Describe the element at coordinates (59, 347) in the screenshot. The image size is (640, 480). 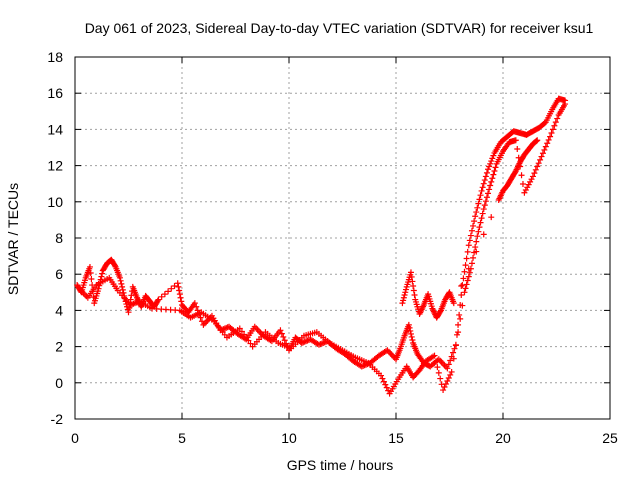
I see `y-tick-label: 2` at that location.